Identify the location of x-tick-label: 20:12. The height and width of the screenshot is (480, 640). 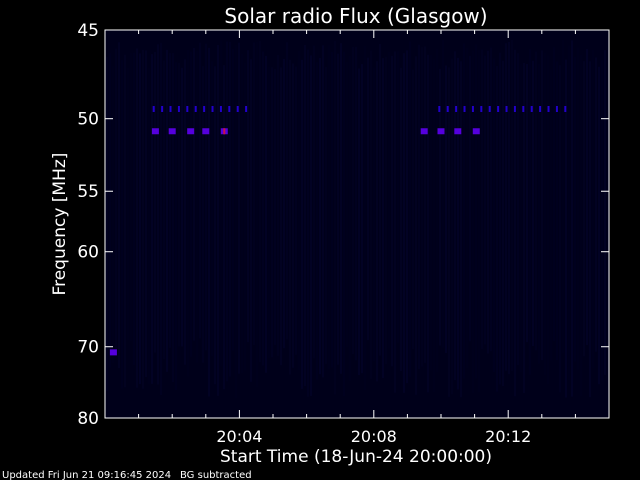
(508, 436).